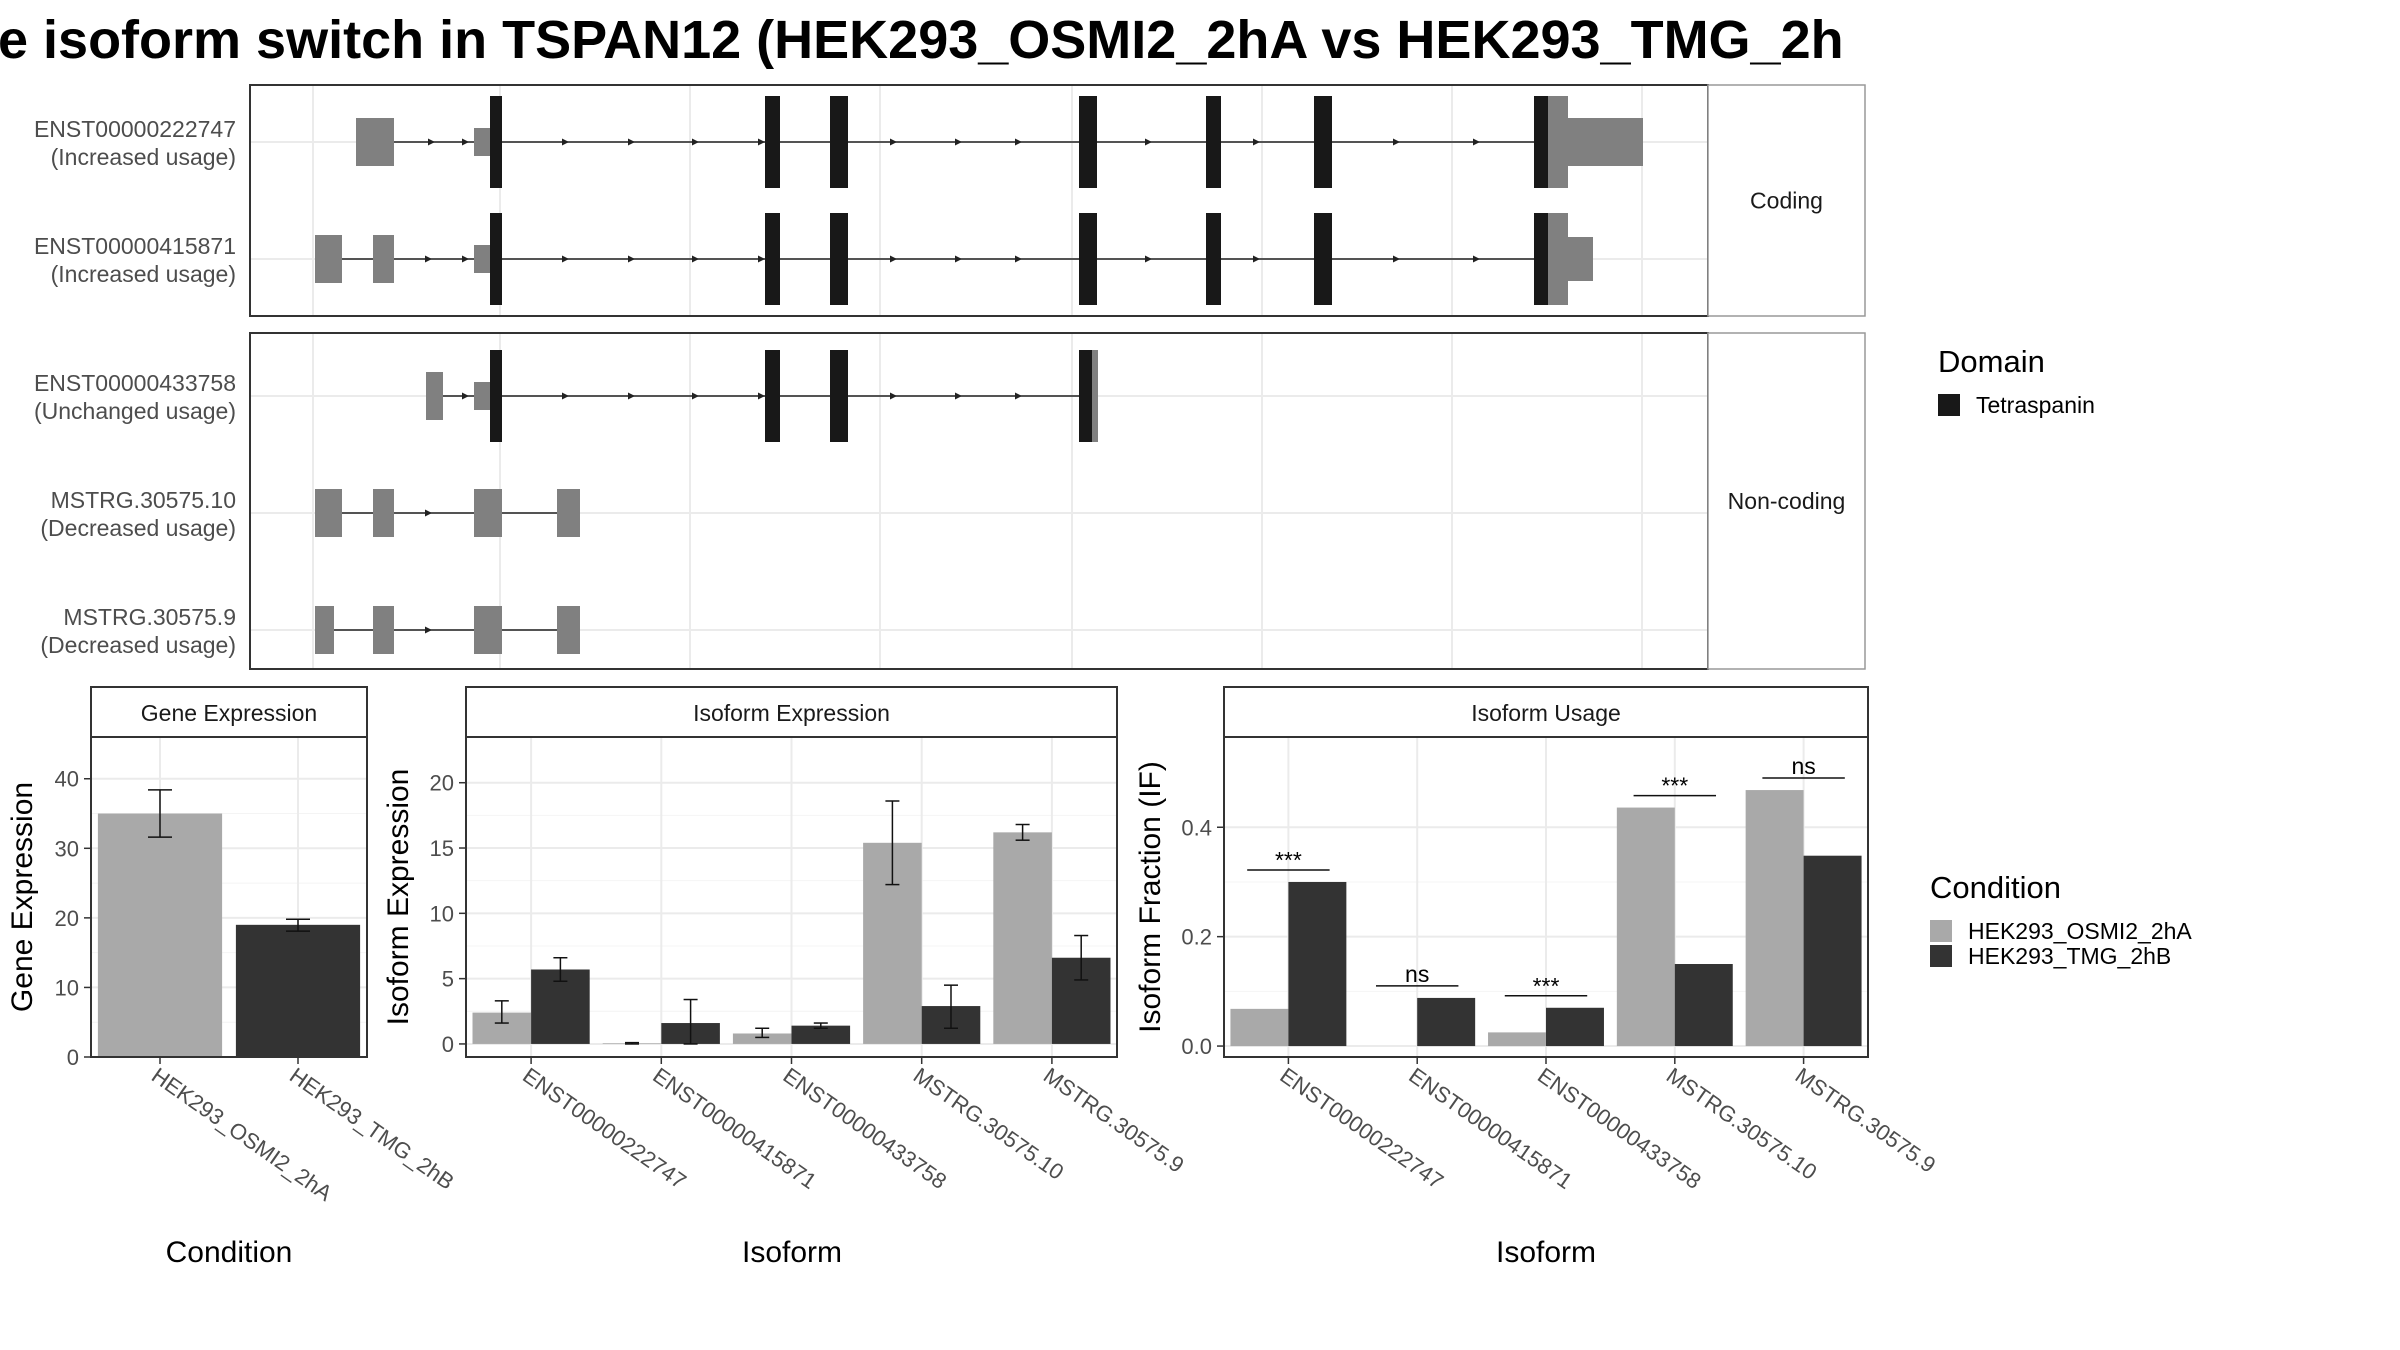  Describe the element at coordinates (73, 1057) in the screenshot. I see `y-axis-tick-label: 0` at that location.